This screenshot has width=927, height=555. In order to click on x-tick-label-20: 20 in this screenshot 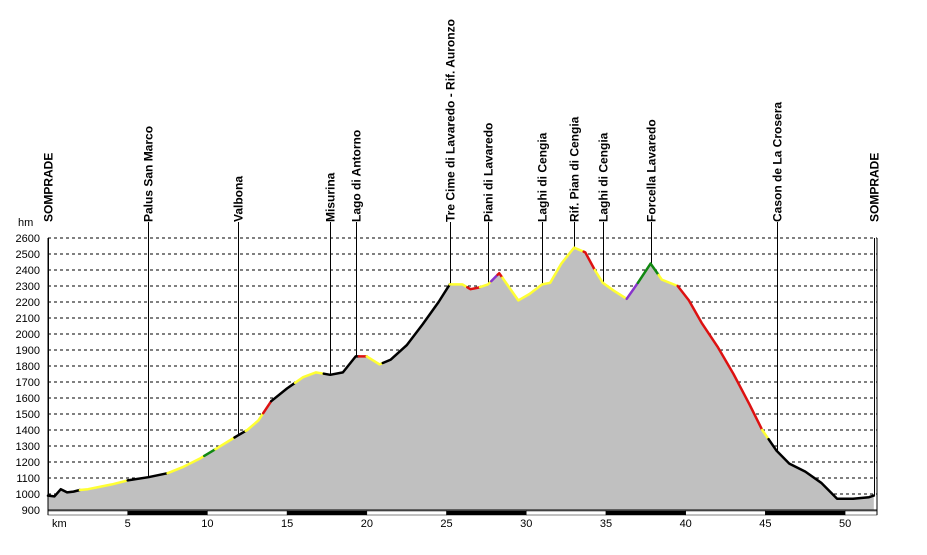, I will do `click(367, 524)`.